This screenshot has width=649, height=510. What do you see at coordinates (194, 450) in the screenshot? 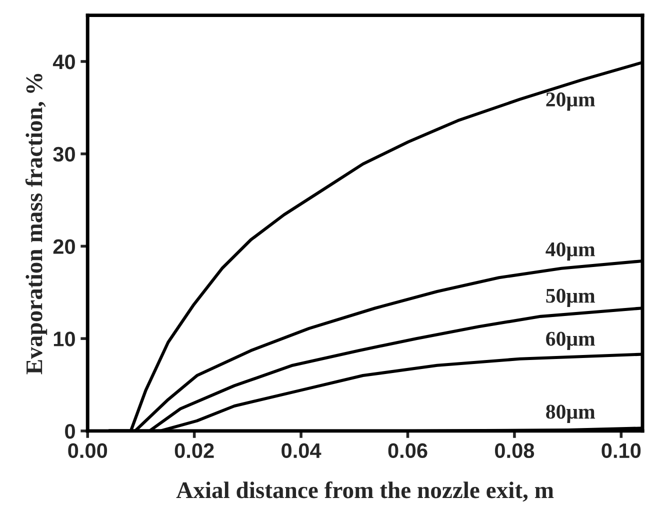
I see `x-tick-label: 0.02` at bounding box center [194, 450].